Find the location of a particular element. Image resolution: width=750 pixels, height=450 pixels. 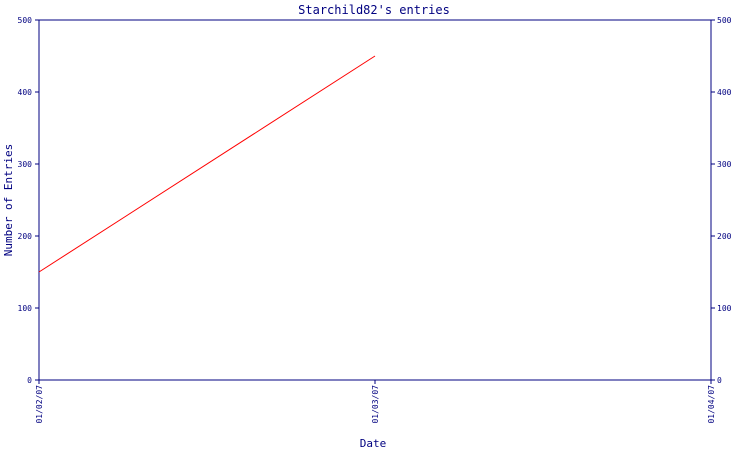

y-tick-label-right: 200 is located at coordinates (724, 236).